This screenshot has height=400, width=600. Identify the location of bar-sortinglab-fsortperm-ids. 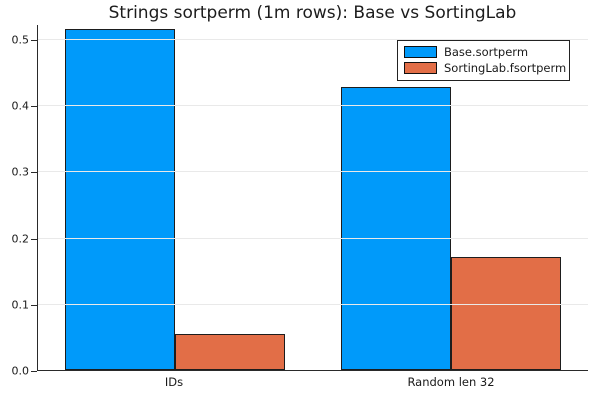
(229, 352).